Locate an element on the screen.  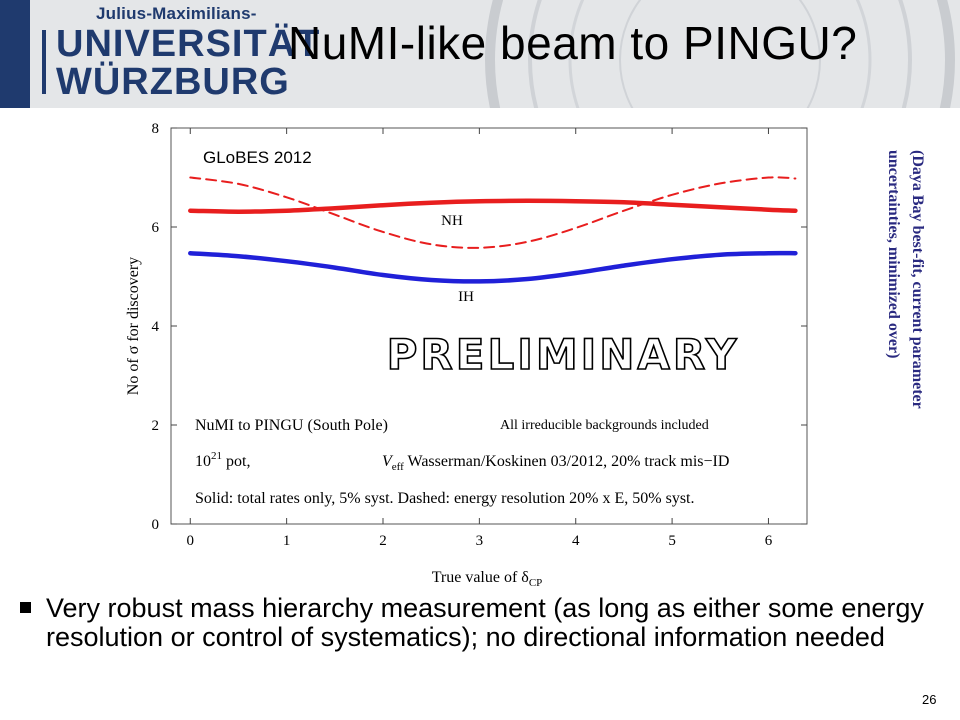
y-tick-label: 4 is located at coordinates (156, 327).